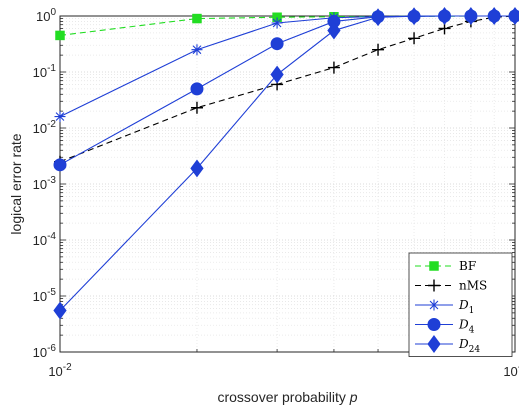 The width and height of the screenshot is (519, 410). I want to click on y-tick-label-exp: -2, so click(51, 124).